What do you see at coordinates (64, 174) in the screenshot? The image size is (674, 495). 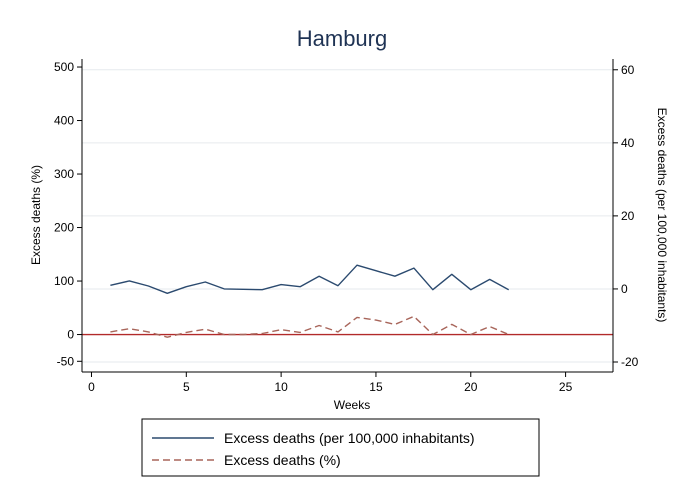 I see `y-left-tick-label: 300` at bounding box center [64, 174].